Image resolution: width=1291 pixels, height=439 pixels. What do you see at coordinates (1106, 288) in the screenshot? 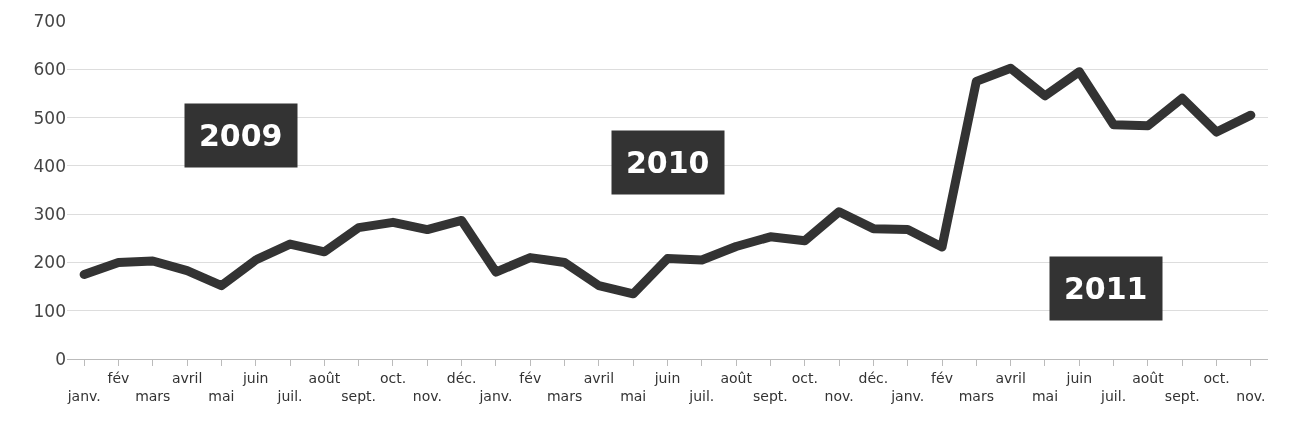
I see `annotation: 2011` at bounding box center [1106, 288].